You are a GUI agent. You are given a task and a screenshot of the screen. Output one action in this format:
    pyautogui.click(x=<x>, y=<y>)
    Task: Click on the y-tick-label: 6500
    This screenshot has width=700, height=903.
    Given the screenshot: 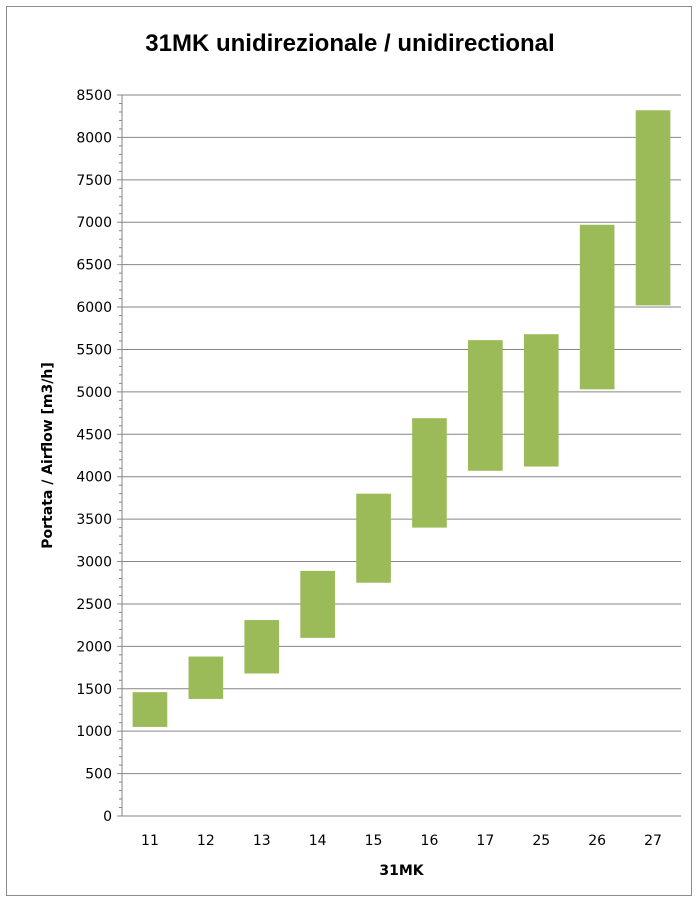 What is the action you would take?
    pyautogui.click(x=94, y=266)
    